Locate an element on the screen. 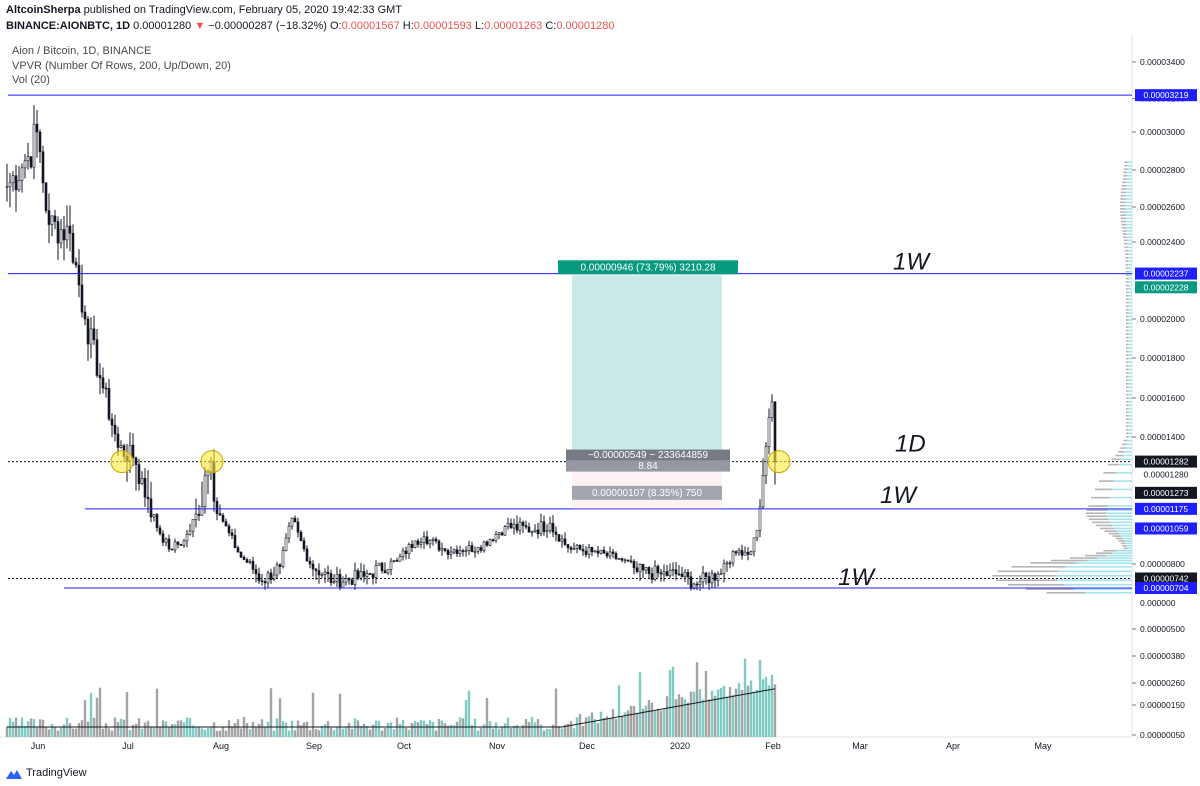  publisher-name: AltcoinSherpa is located at coordinates (43, 10).